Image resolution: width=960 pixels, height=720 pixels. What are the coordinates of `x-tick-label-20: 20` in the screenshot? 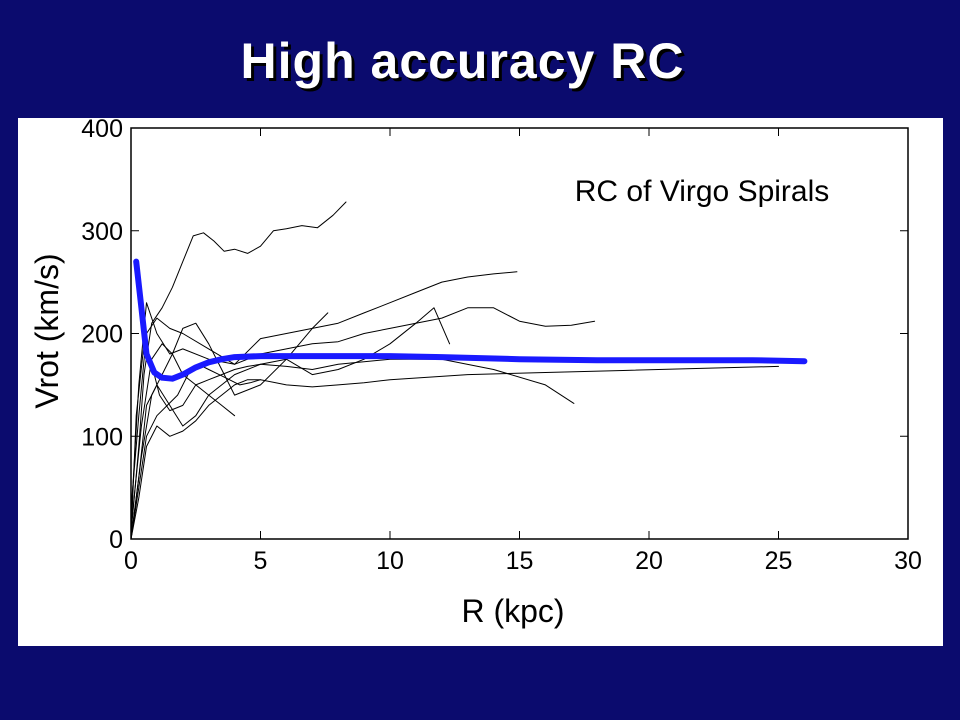 It's located at (649, 561).